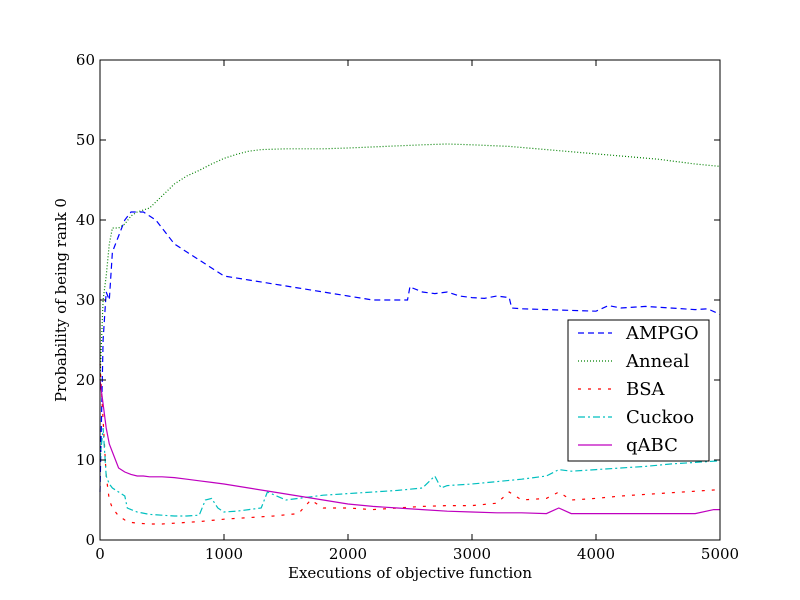 The height and width of the screenshot is (600, 800). What do you see at coordinates (85, 460) in the screenshot?
I see `y-tick-label: 10` at bounding box center [85, 460].